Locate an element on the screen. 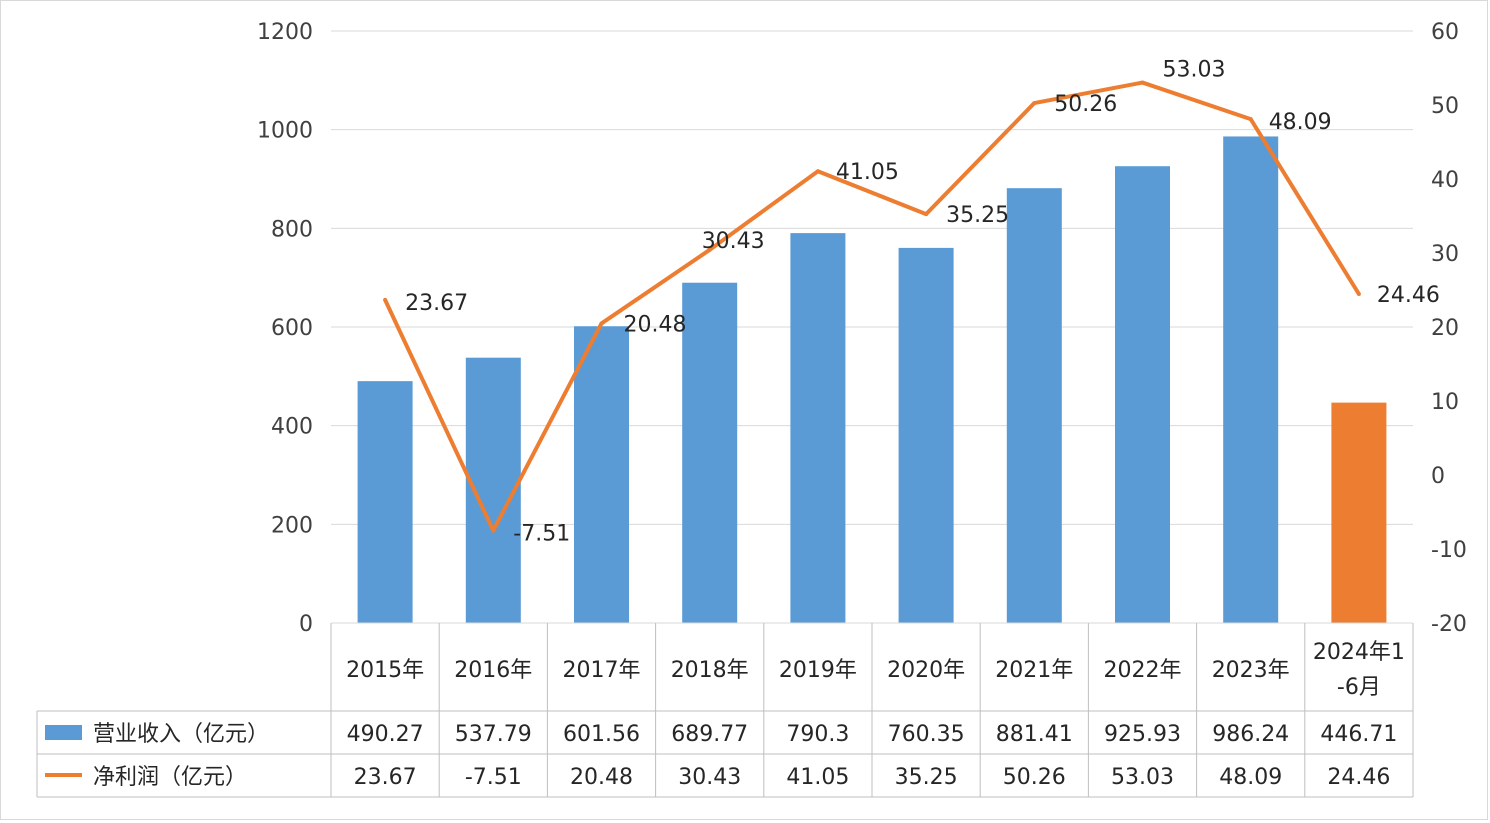 The height and width of the screenshot is (823, 1490). category-label-line1: 2024年1 is located at coordinates (1359, 652).